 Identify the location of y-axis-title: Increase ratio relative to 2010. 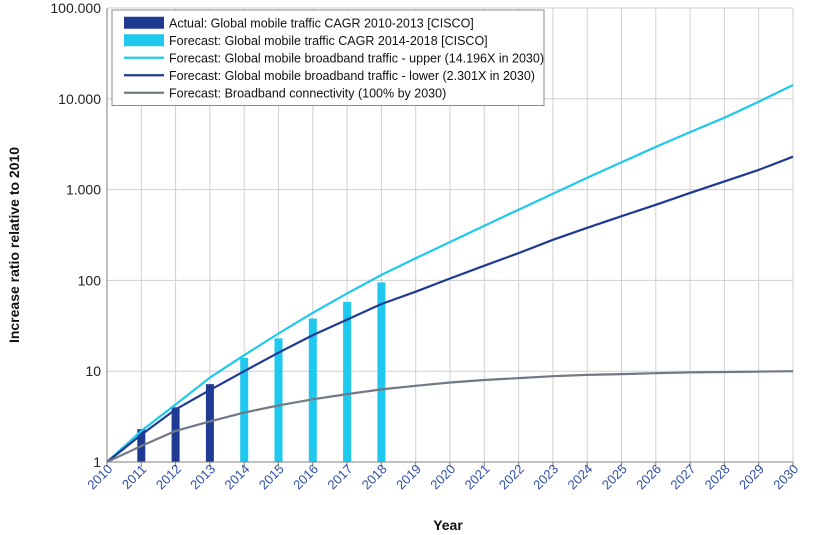
(14, 245).